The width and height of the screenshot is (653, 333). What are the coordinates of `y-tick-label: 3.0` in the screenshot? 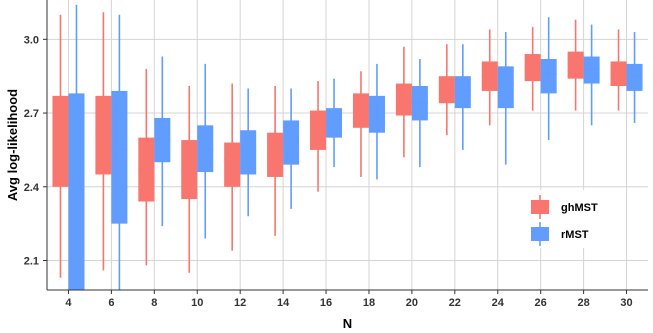 It's located at (31, 40).